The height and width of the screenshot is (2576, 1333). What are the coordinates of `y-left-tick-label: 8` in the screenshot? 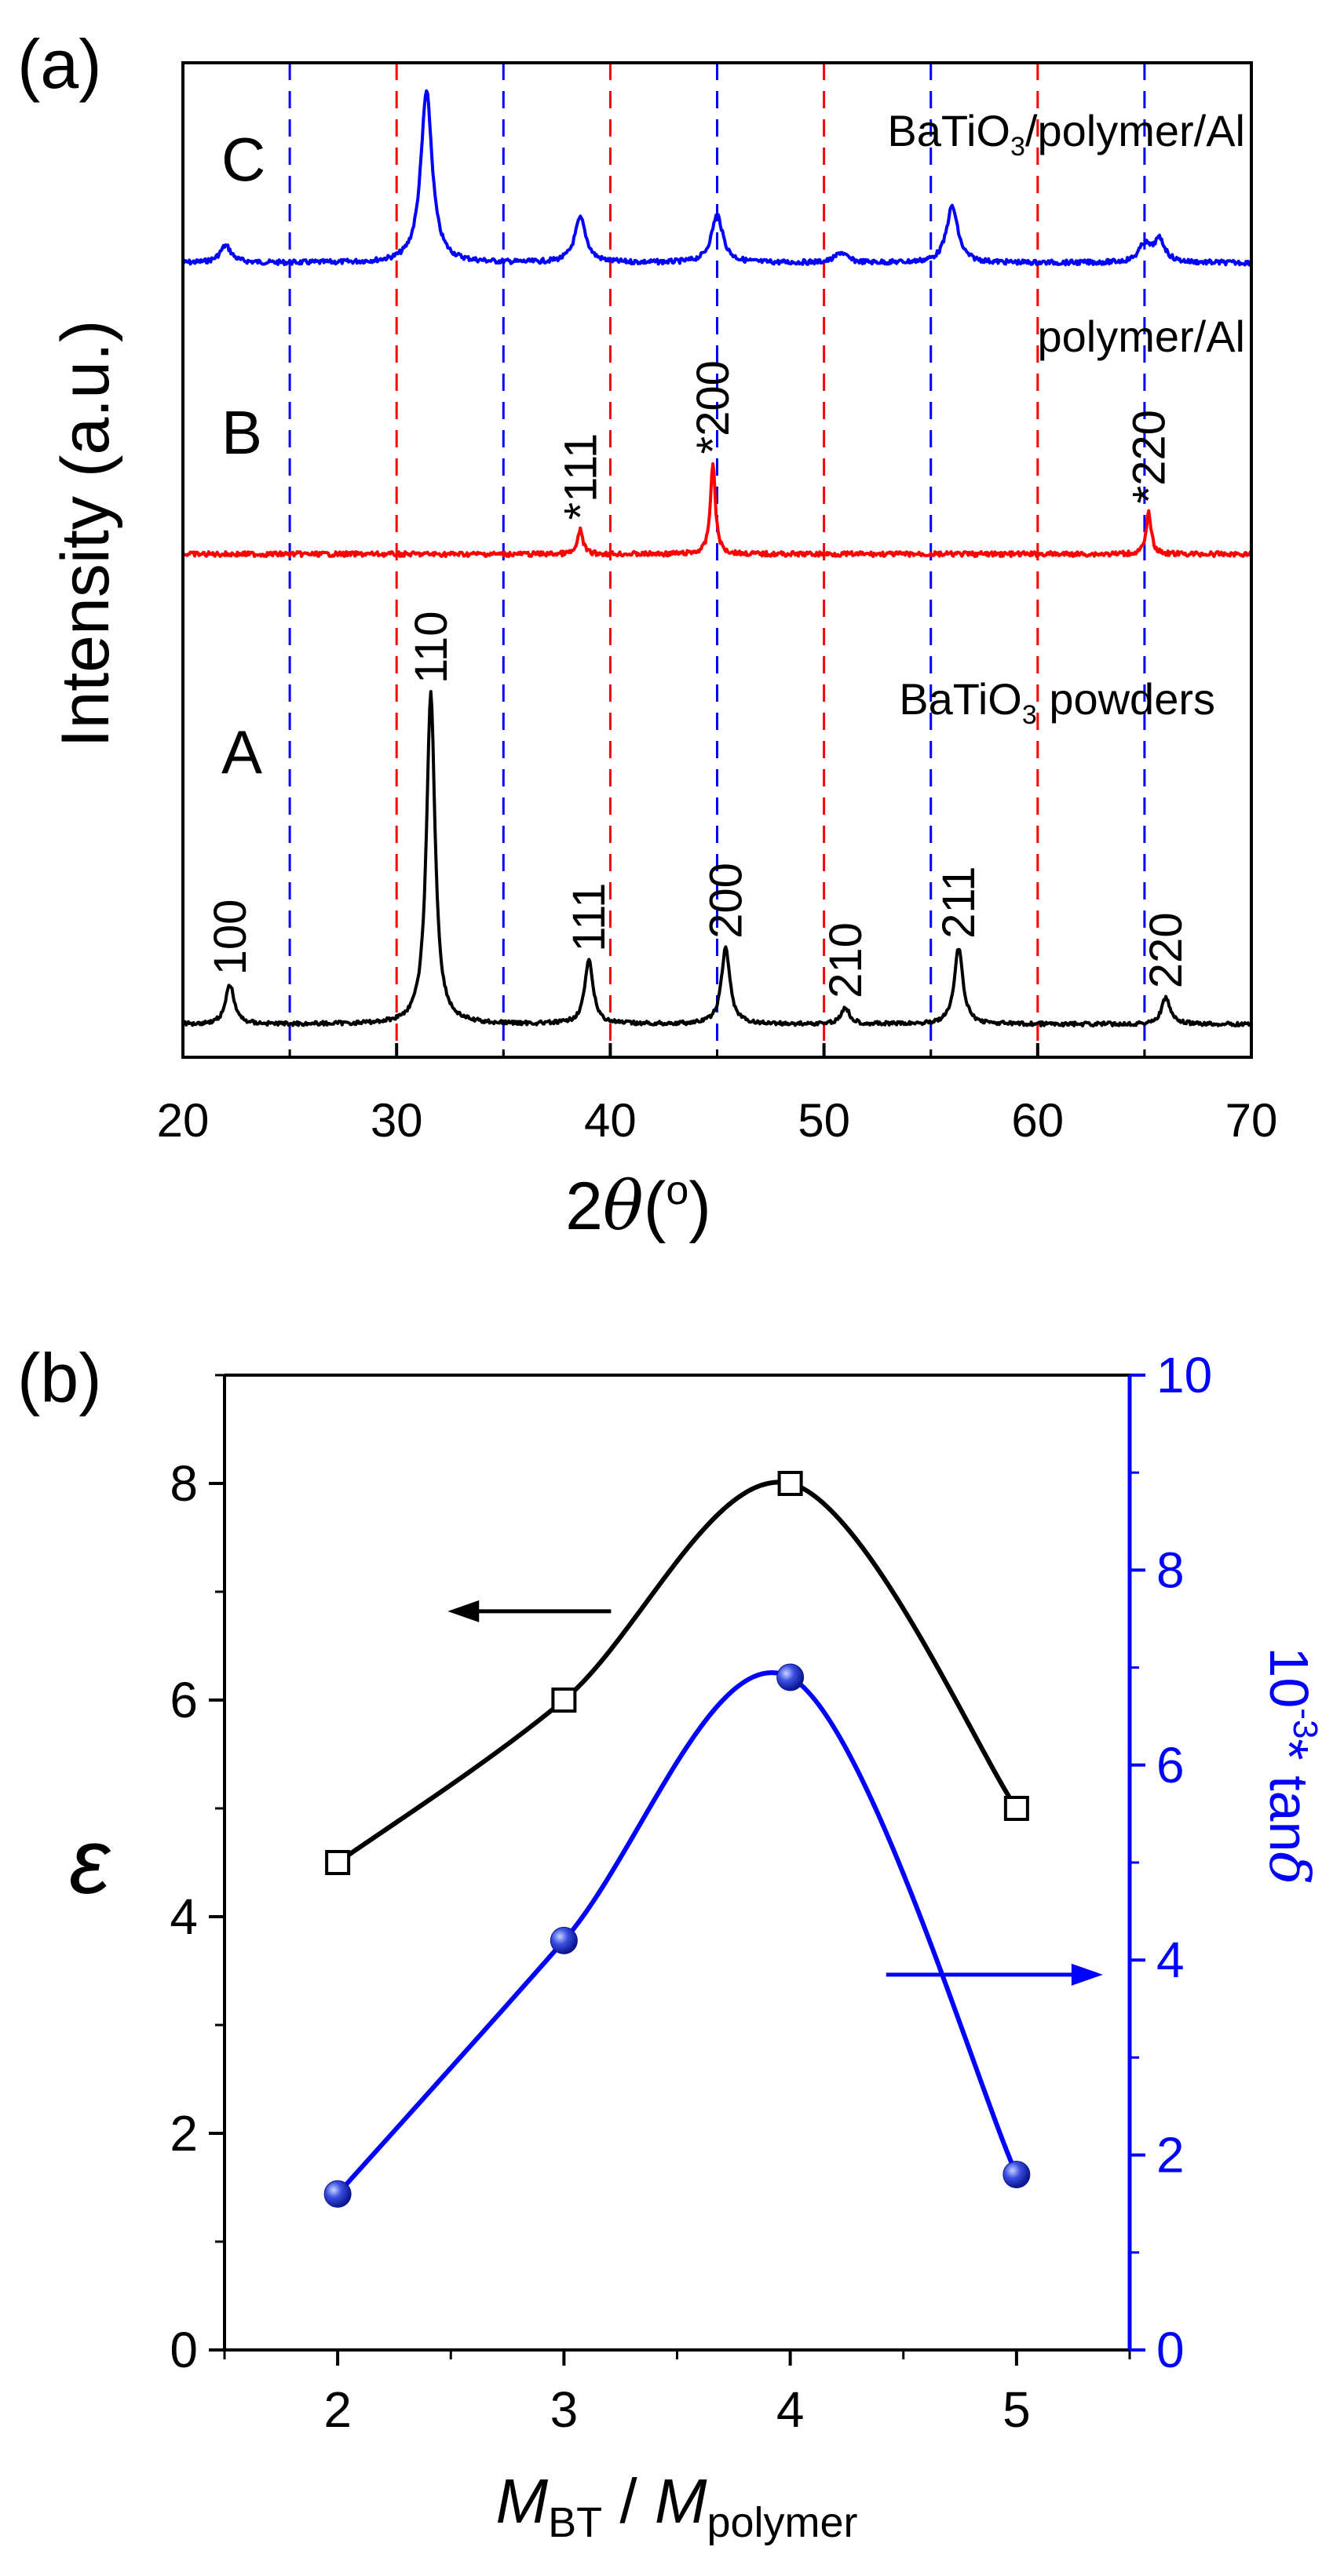 It's located at (184, 1483).